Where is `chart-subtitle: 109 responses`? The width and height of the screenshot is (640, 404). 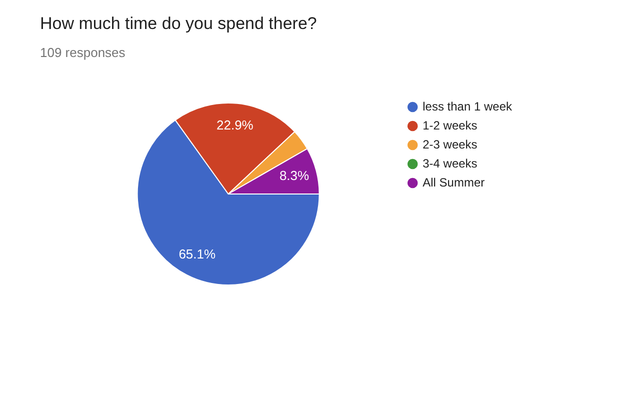 chart-subtitle: 109 responses is located at coordinates (83, 53).